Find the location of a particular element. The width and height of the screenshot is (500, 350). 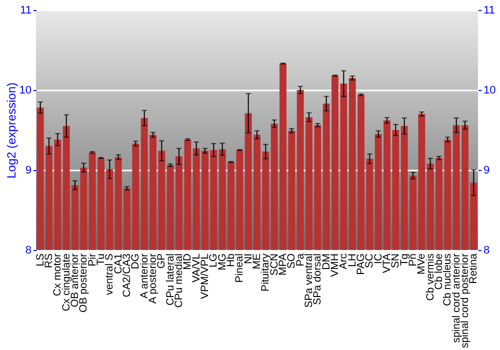

y-tick-label: 8 is located at coordinates (28, 250).